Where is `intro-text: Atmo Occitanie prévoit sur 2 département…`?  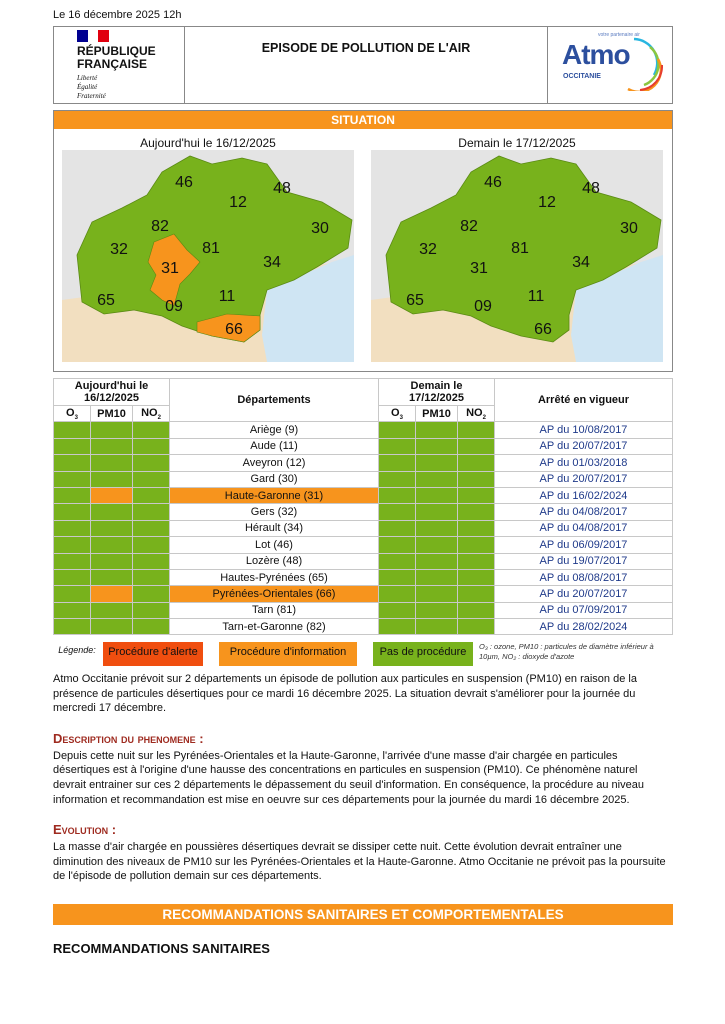
intro-text: Atmo Occitanie prévoit sur 2 département… is located at coordinates (345, 694).